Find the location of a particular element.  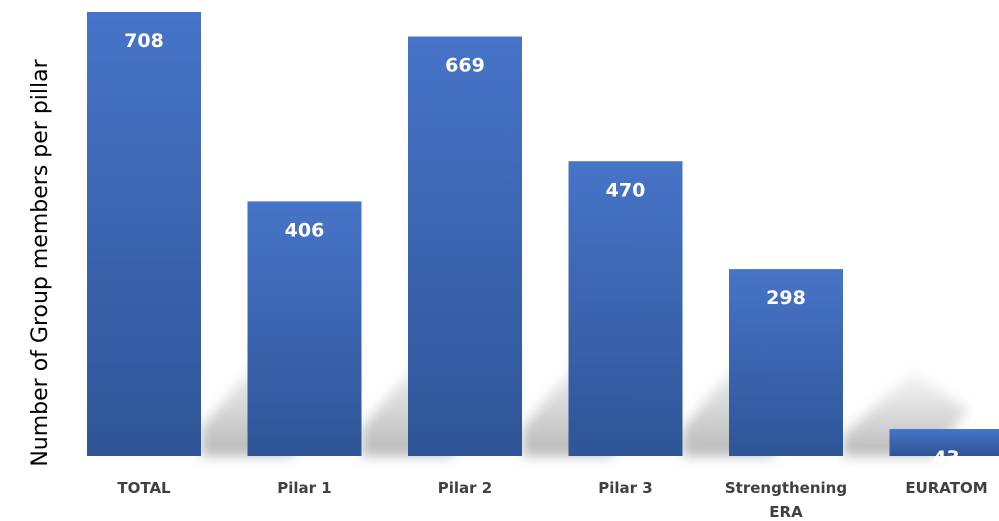

bar-value-label: 470 is located at coordinates (626, 190).